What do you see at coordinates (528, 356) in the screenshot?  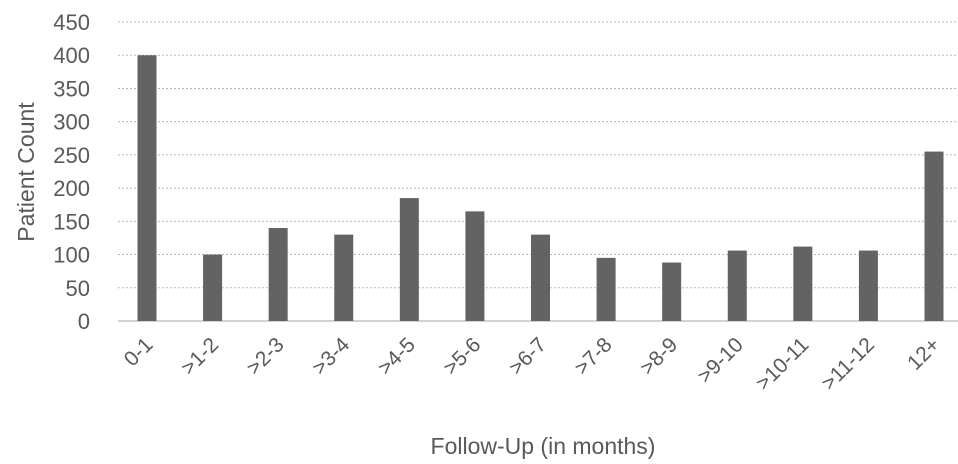 I see `x-tick-label: >6-7` at bounding box center [528, 356].